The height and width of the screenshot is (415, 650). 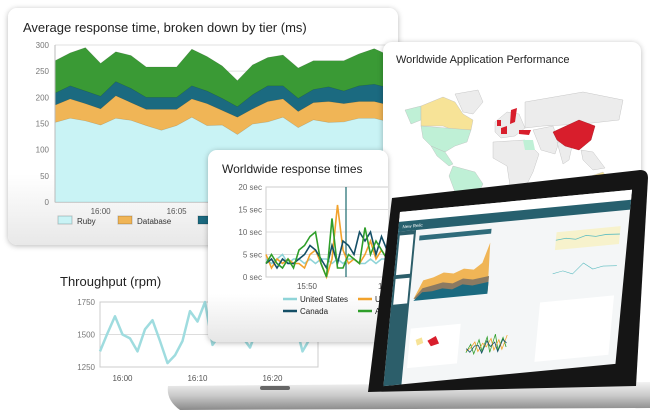 I want to click on map-usa, so click(x=446, y=139).